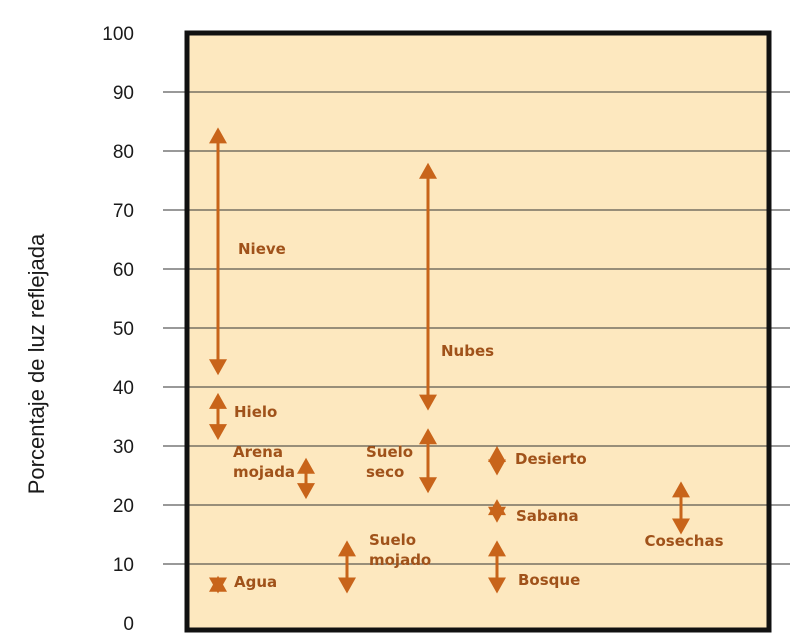  Describe the element at coordinates (123, 93) in the screenshot. I see `y-tick-label: 90` at that location.